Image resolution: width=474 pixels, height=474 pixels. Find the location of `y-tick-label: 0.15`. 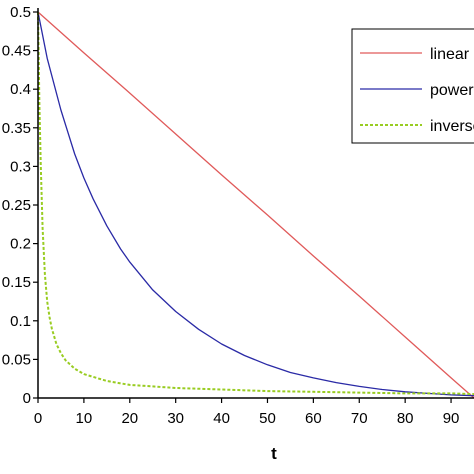

y-tick-label: 0.15 is located at coordinates (16, 282).